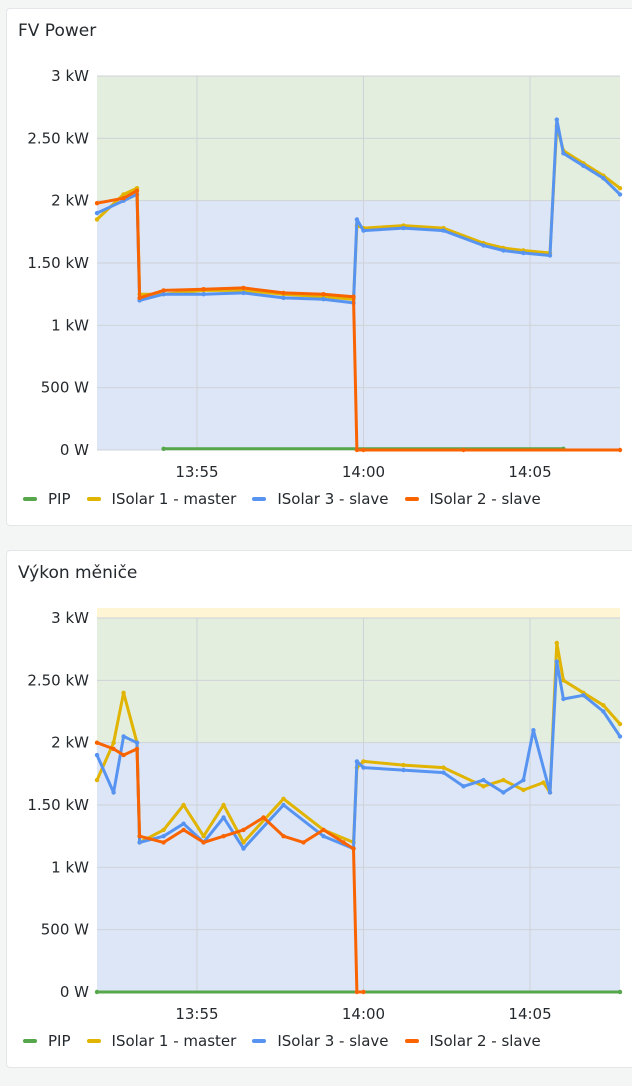  What do you see at coordinates (74, 992) in the screenshot?
I see `y-tick-label: 0 W` at bounding box center [74, 992].